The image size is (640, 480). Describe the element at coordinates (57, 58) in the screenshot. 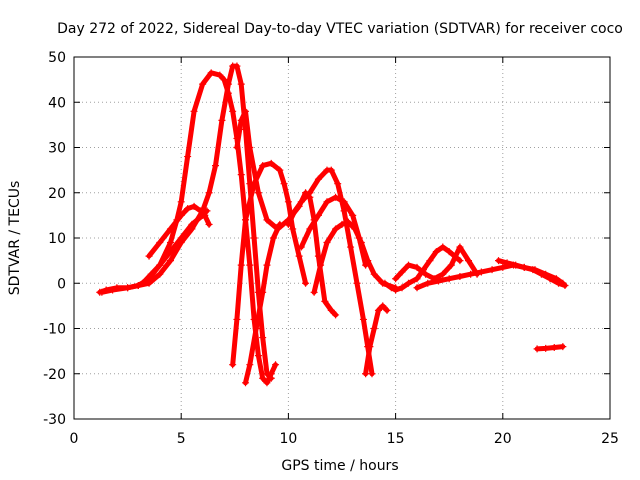

I see `y-tick-label: 50` at that location.